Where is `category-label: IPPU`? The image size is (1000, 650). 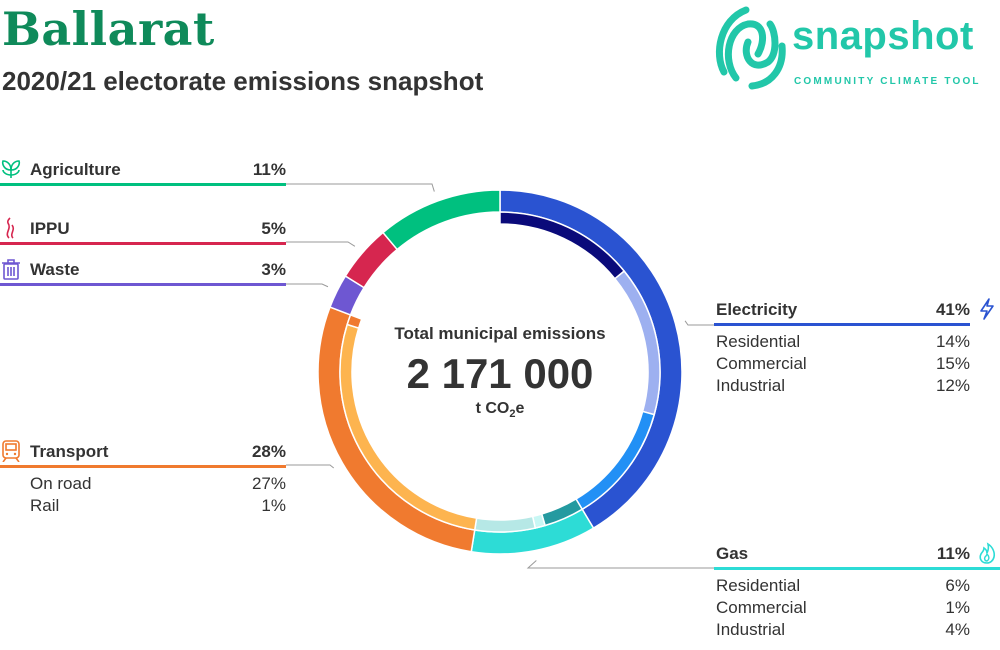 category-label: IPPU is located at coordinates (50, 228).